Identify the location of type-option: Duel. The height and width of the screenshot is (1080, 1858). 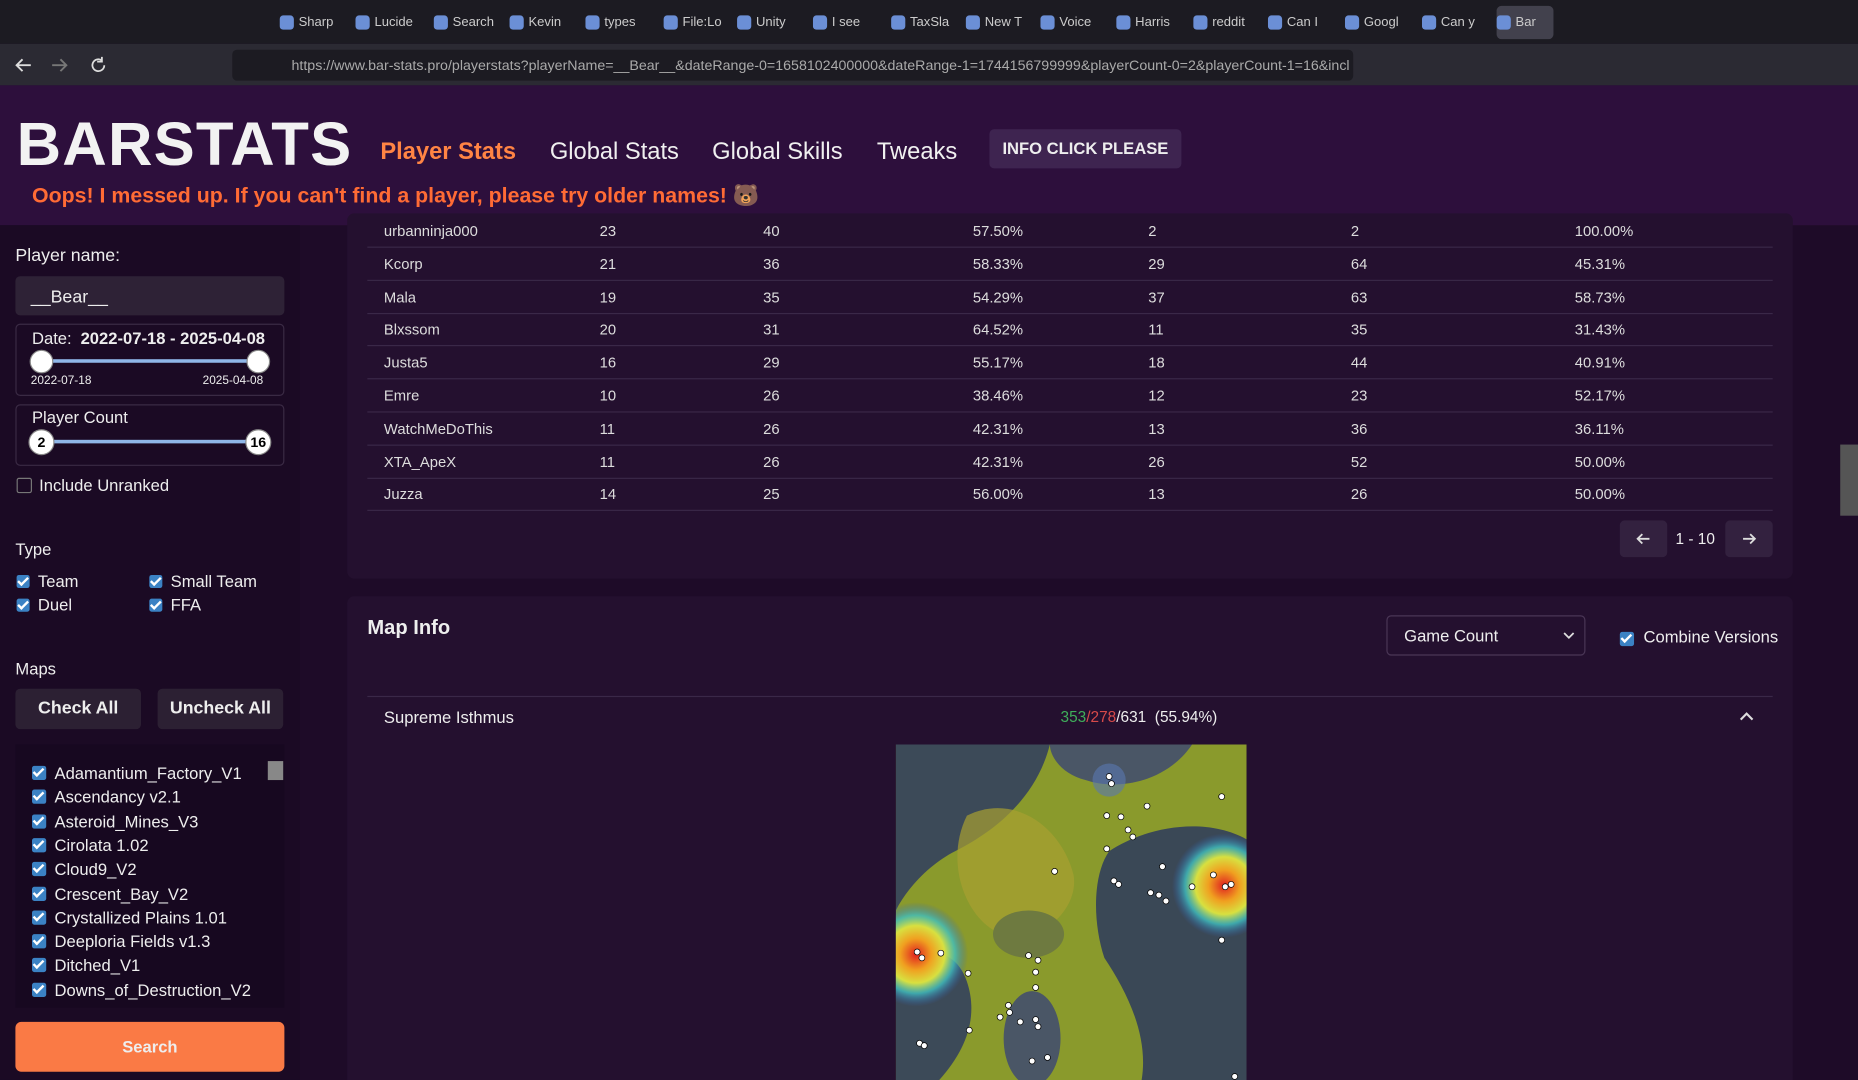
(44, 604).